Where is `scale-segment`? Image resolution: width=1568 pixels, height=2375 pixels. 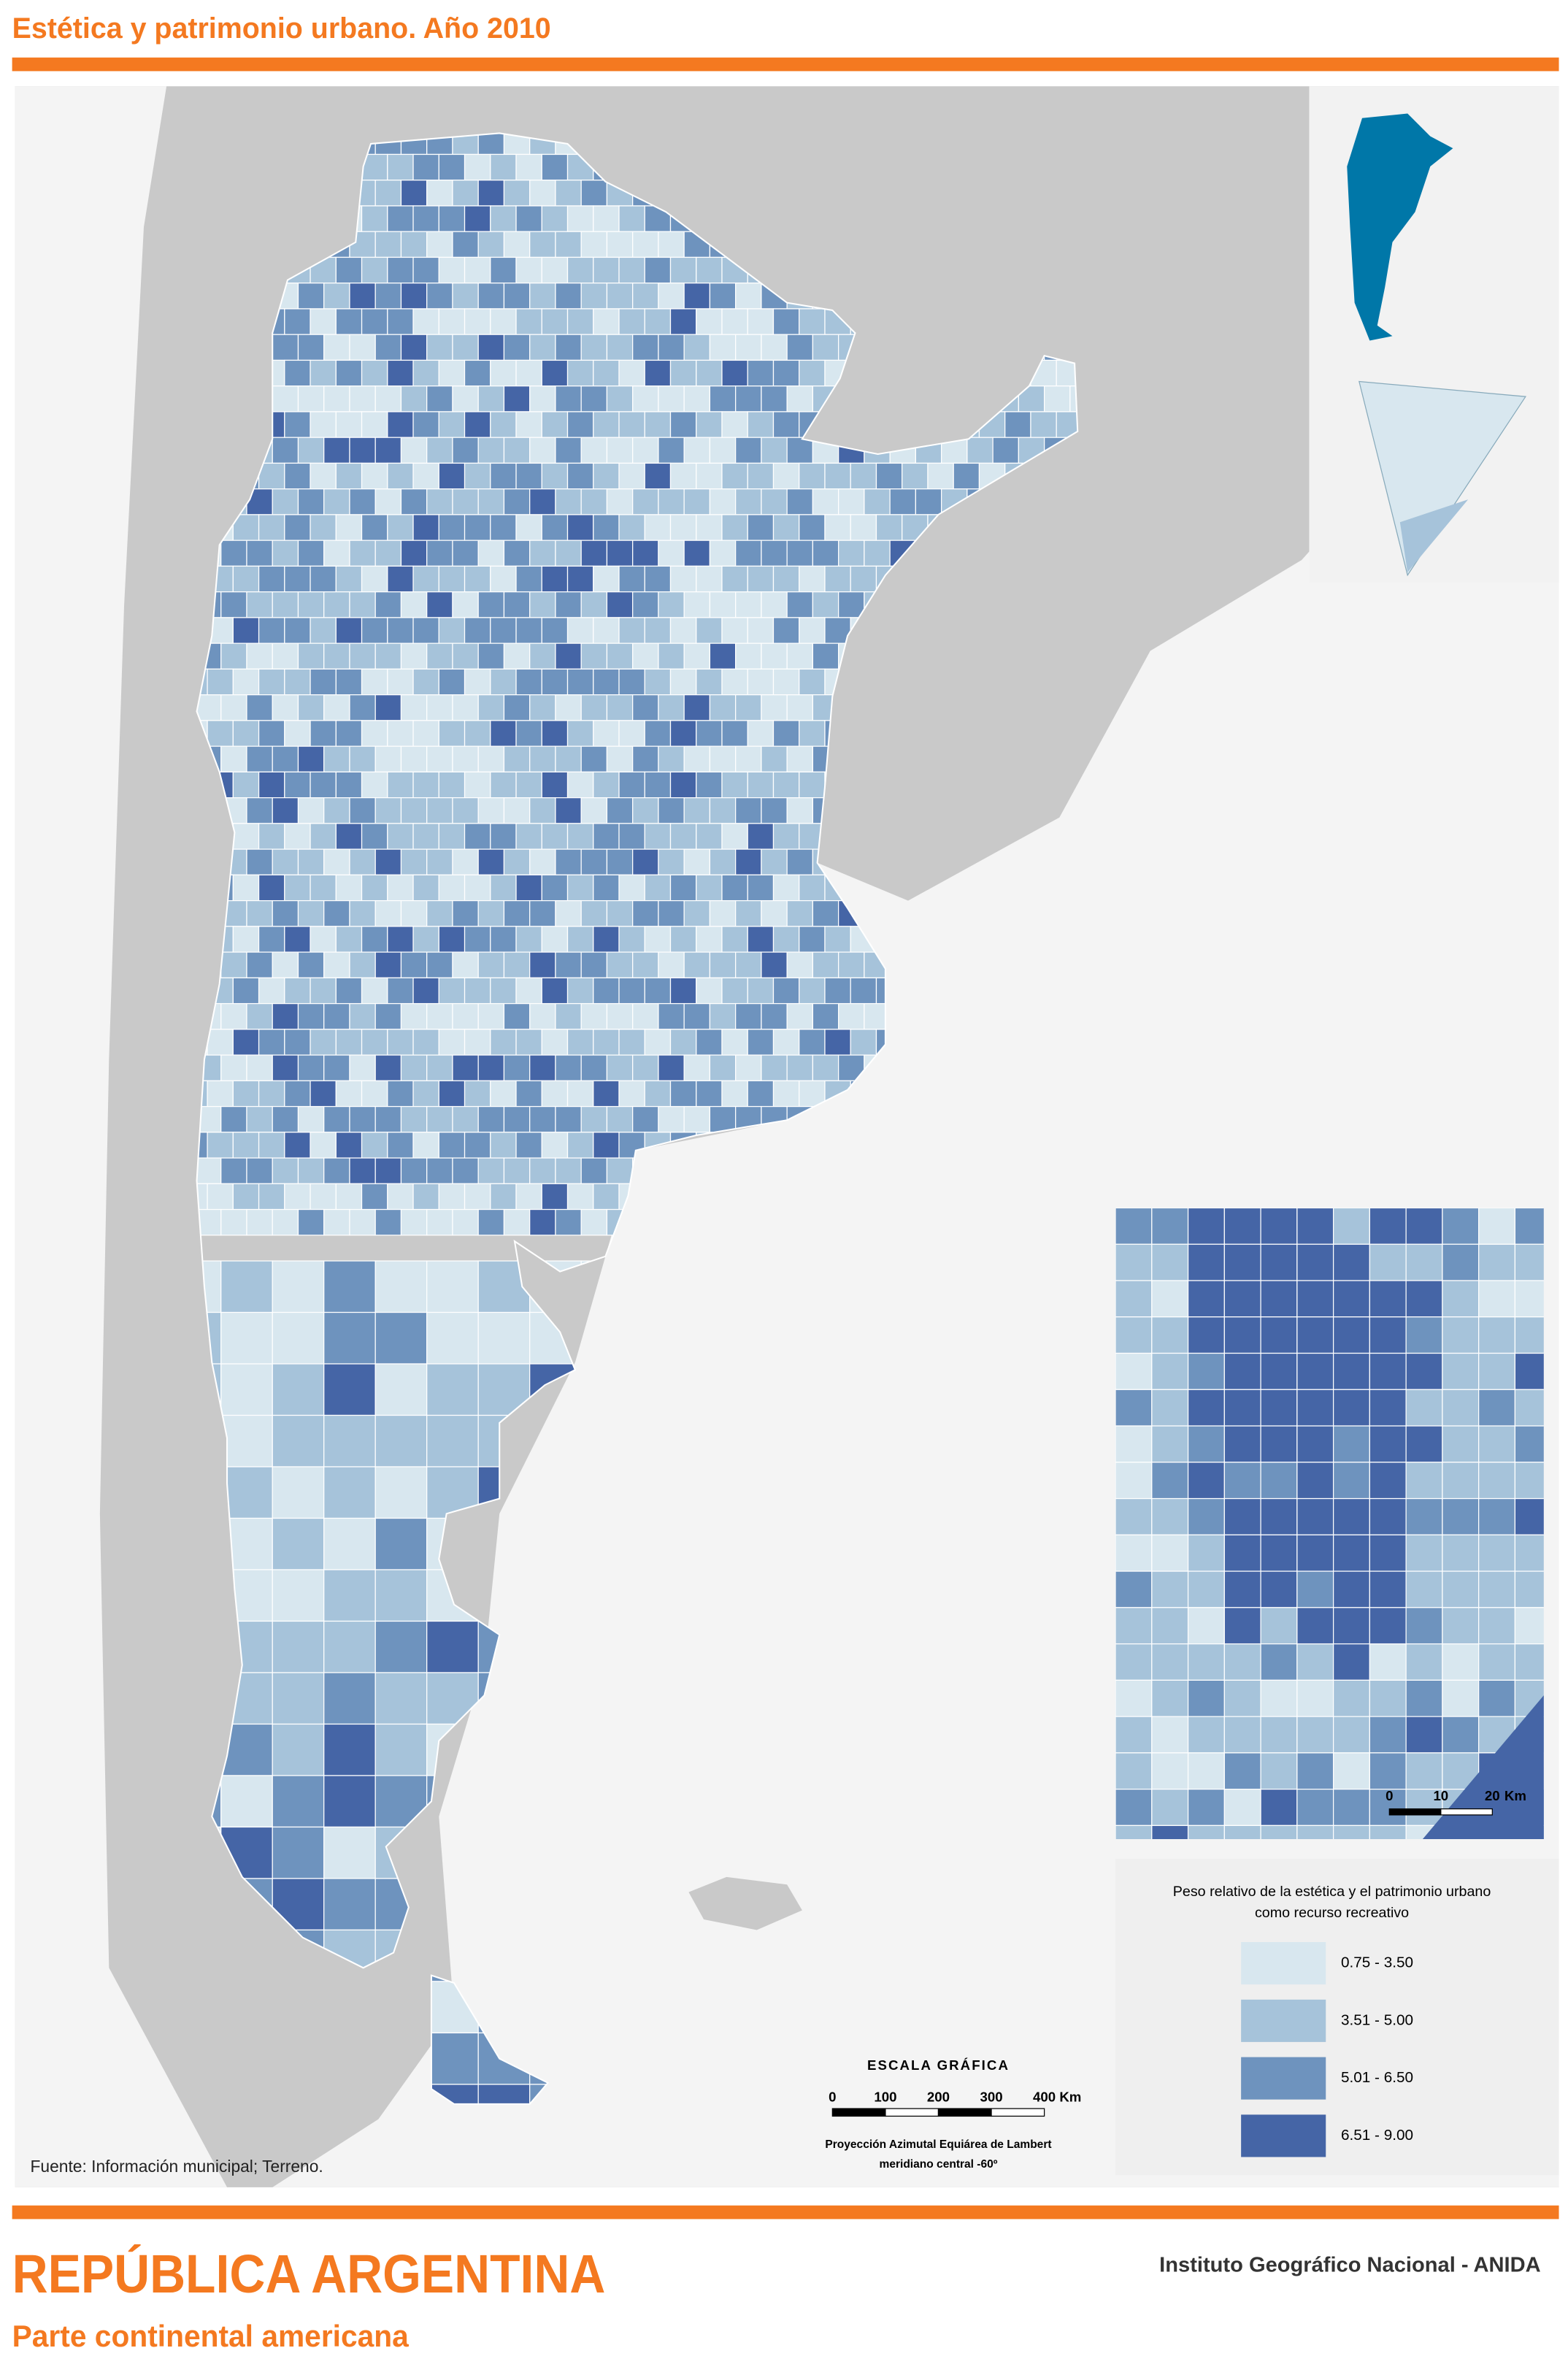
scale-segment is located at coordinates (1415, 1812).